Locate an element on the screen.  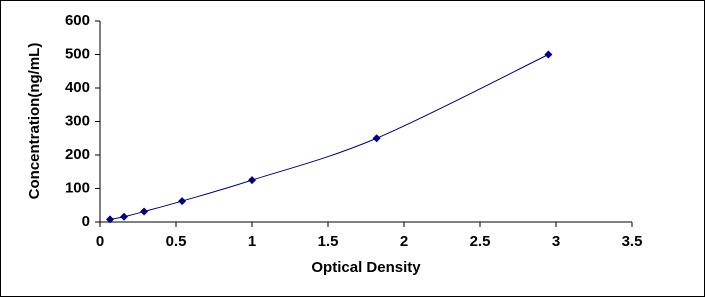
y-tick-label: 100 is located at coordinates (77, 187).